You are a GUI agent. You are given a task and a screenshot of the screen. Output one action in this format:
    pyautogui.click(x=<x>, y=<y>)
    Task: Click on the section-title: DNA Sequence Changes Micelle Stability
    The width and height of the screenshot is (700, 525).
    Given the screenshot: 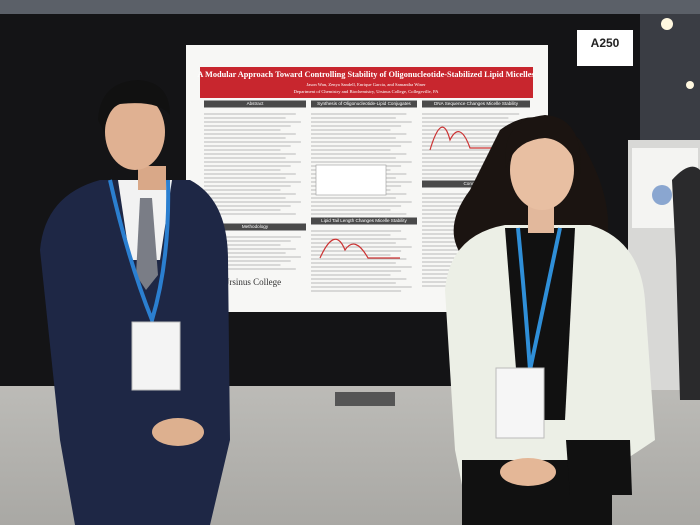 What is the action you would take?
    pyautogui.click(x=476, y=103)
    